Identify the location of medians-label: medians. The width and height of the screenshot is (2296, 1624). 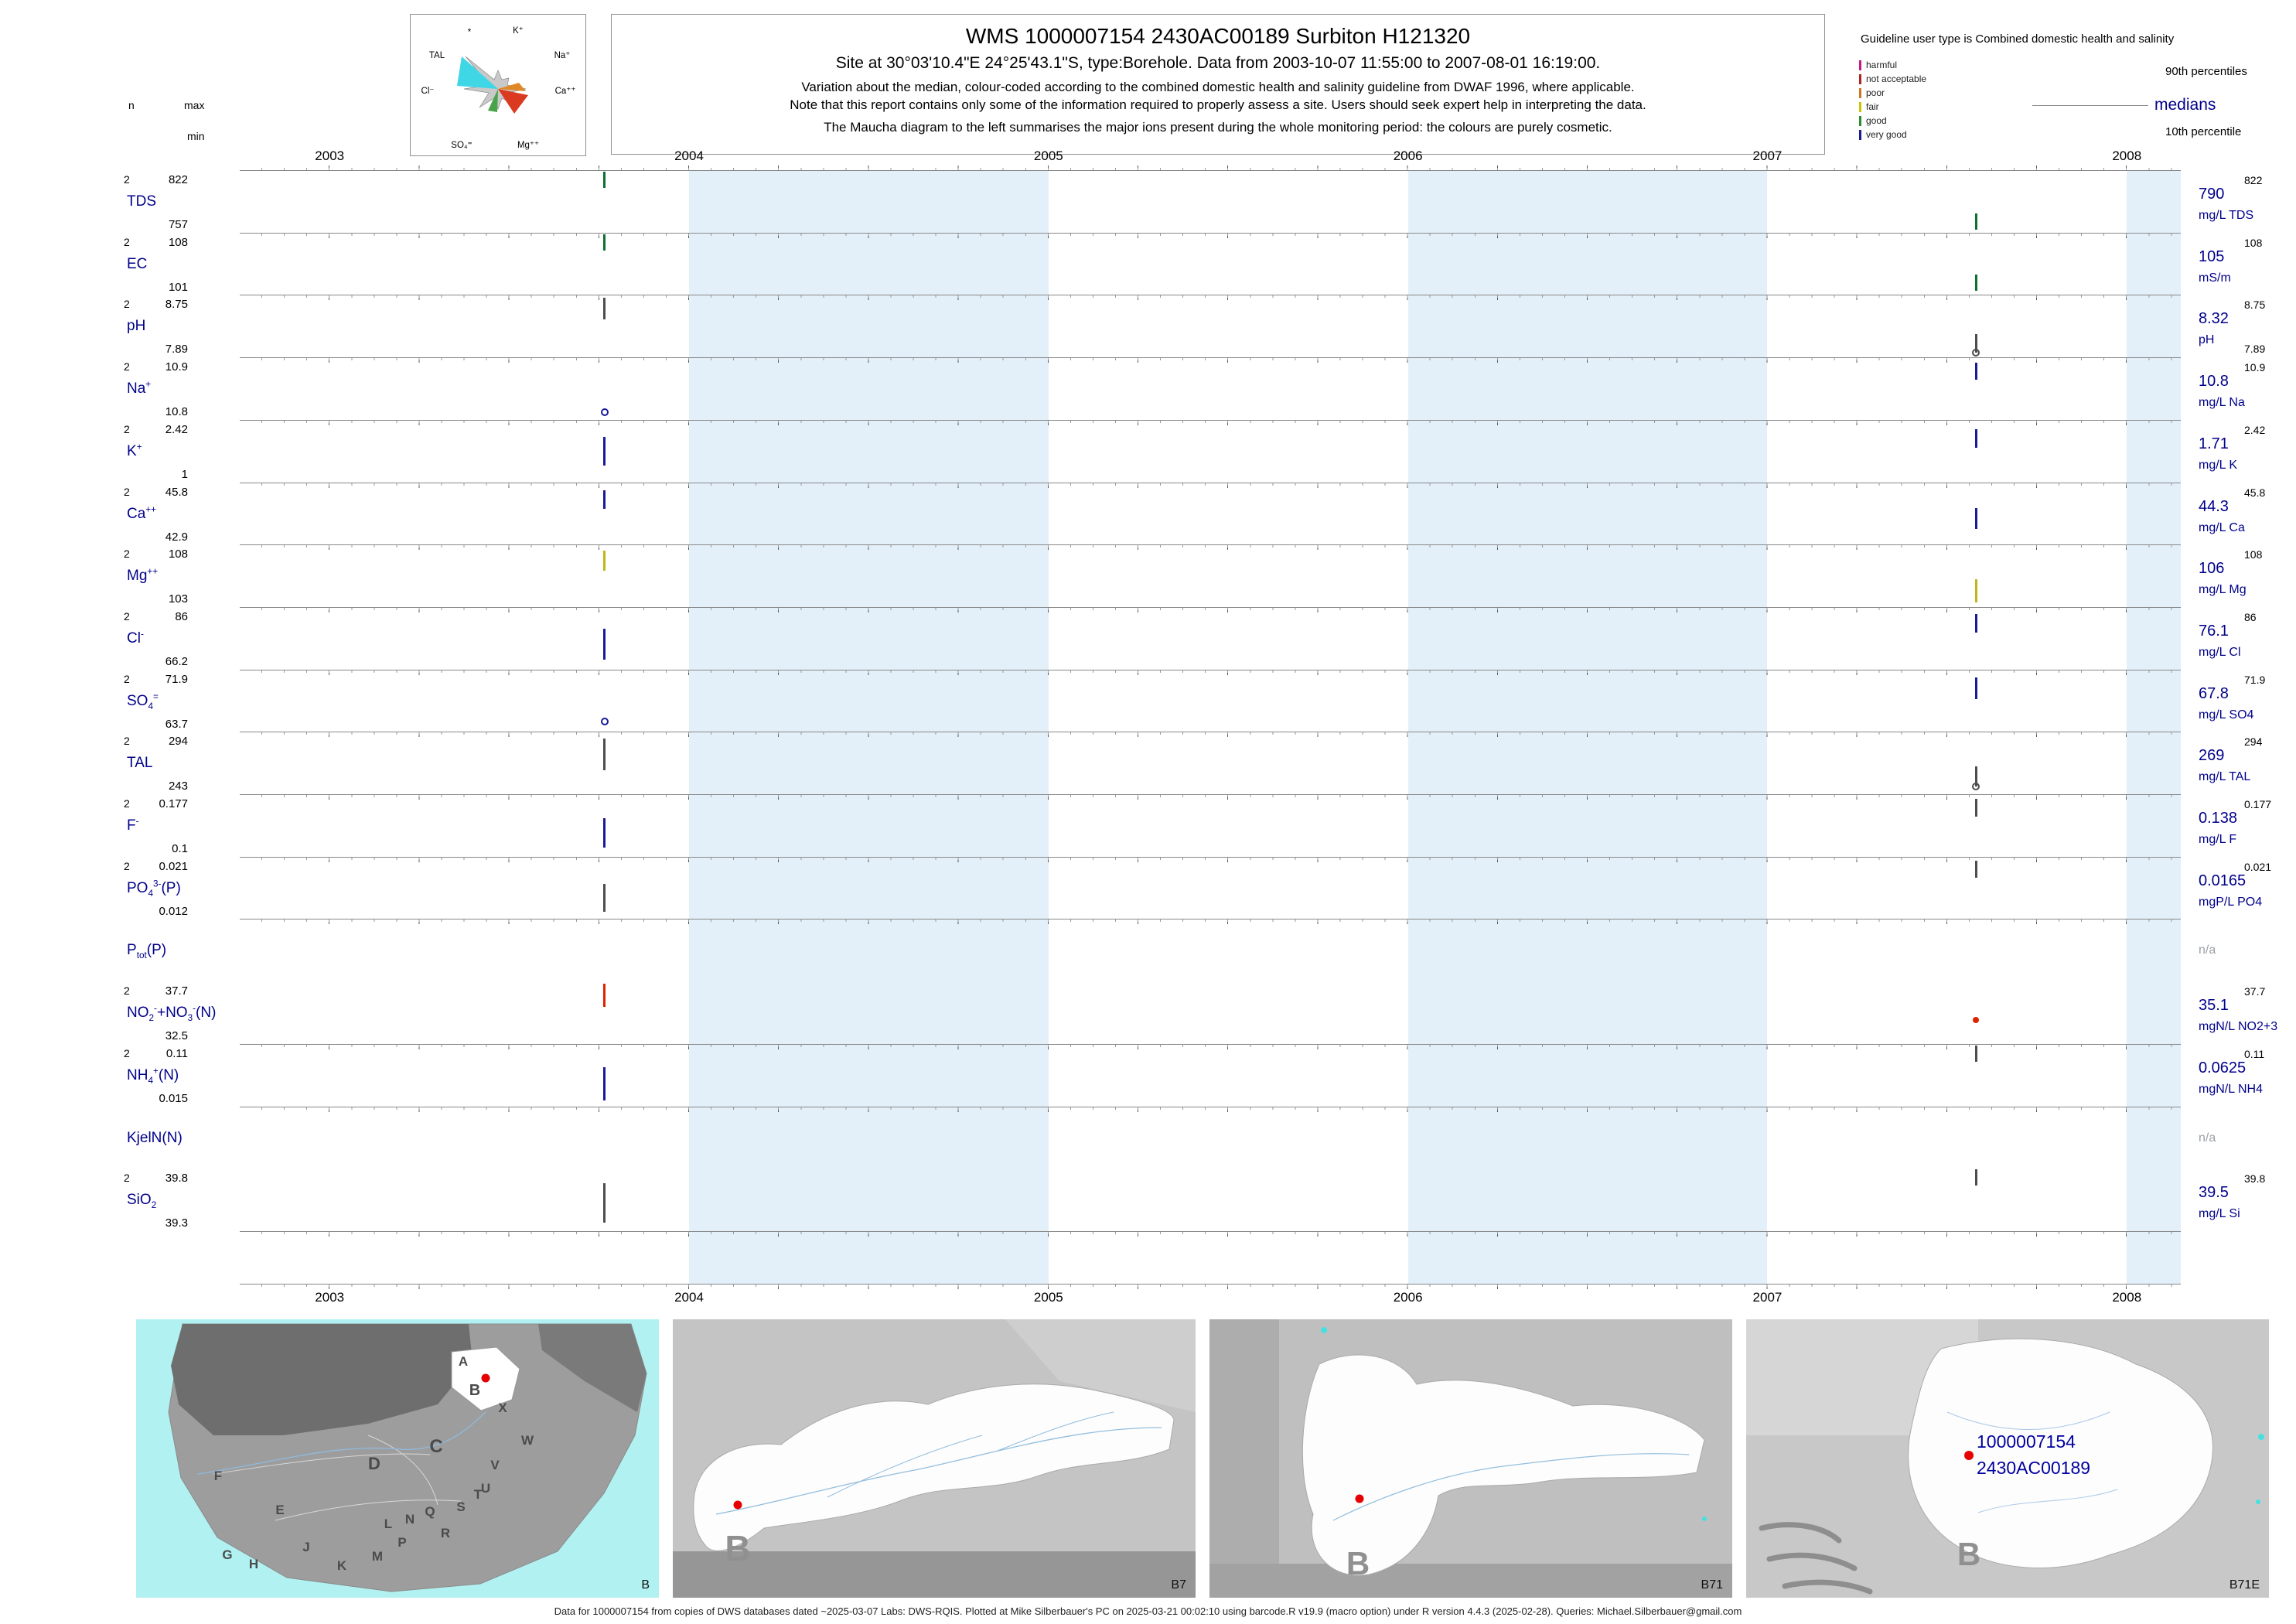
(2185, 105).